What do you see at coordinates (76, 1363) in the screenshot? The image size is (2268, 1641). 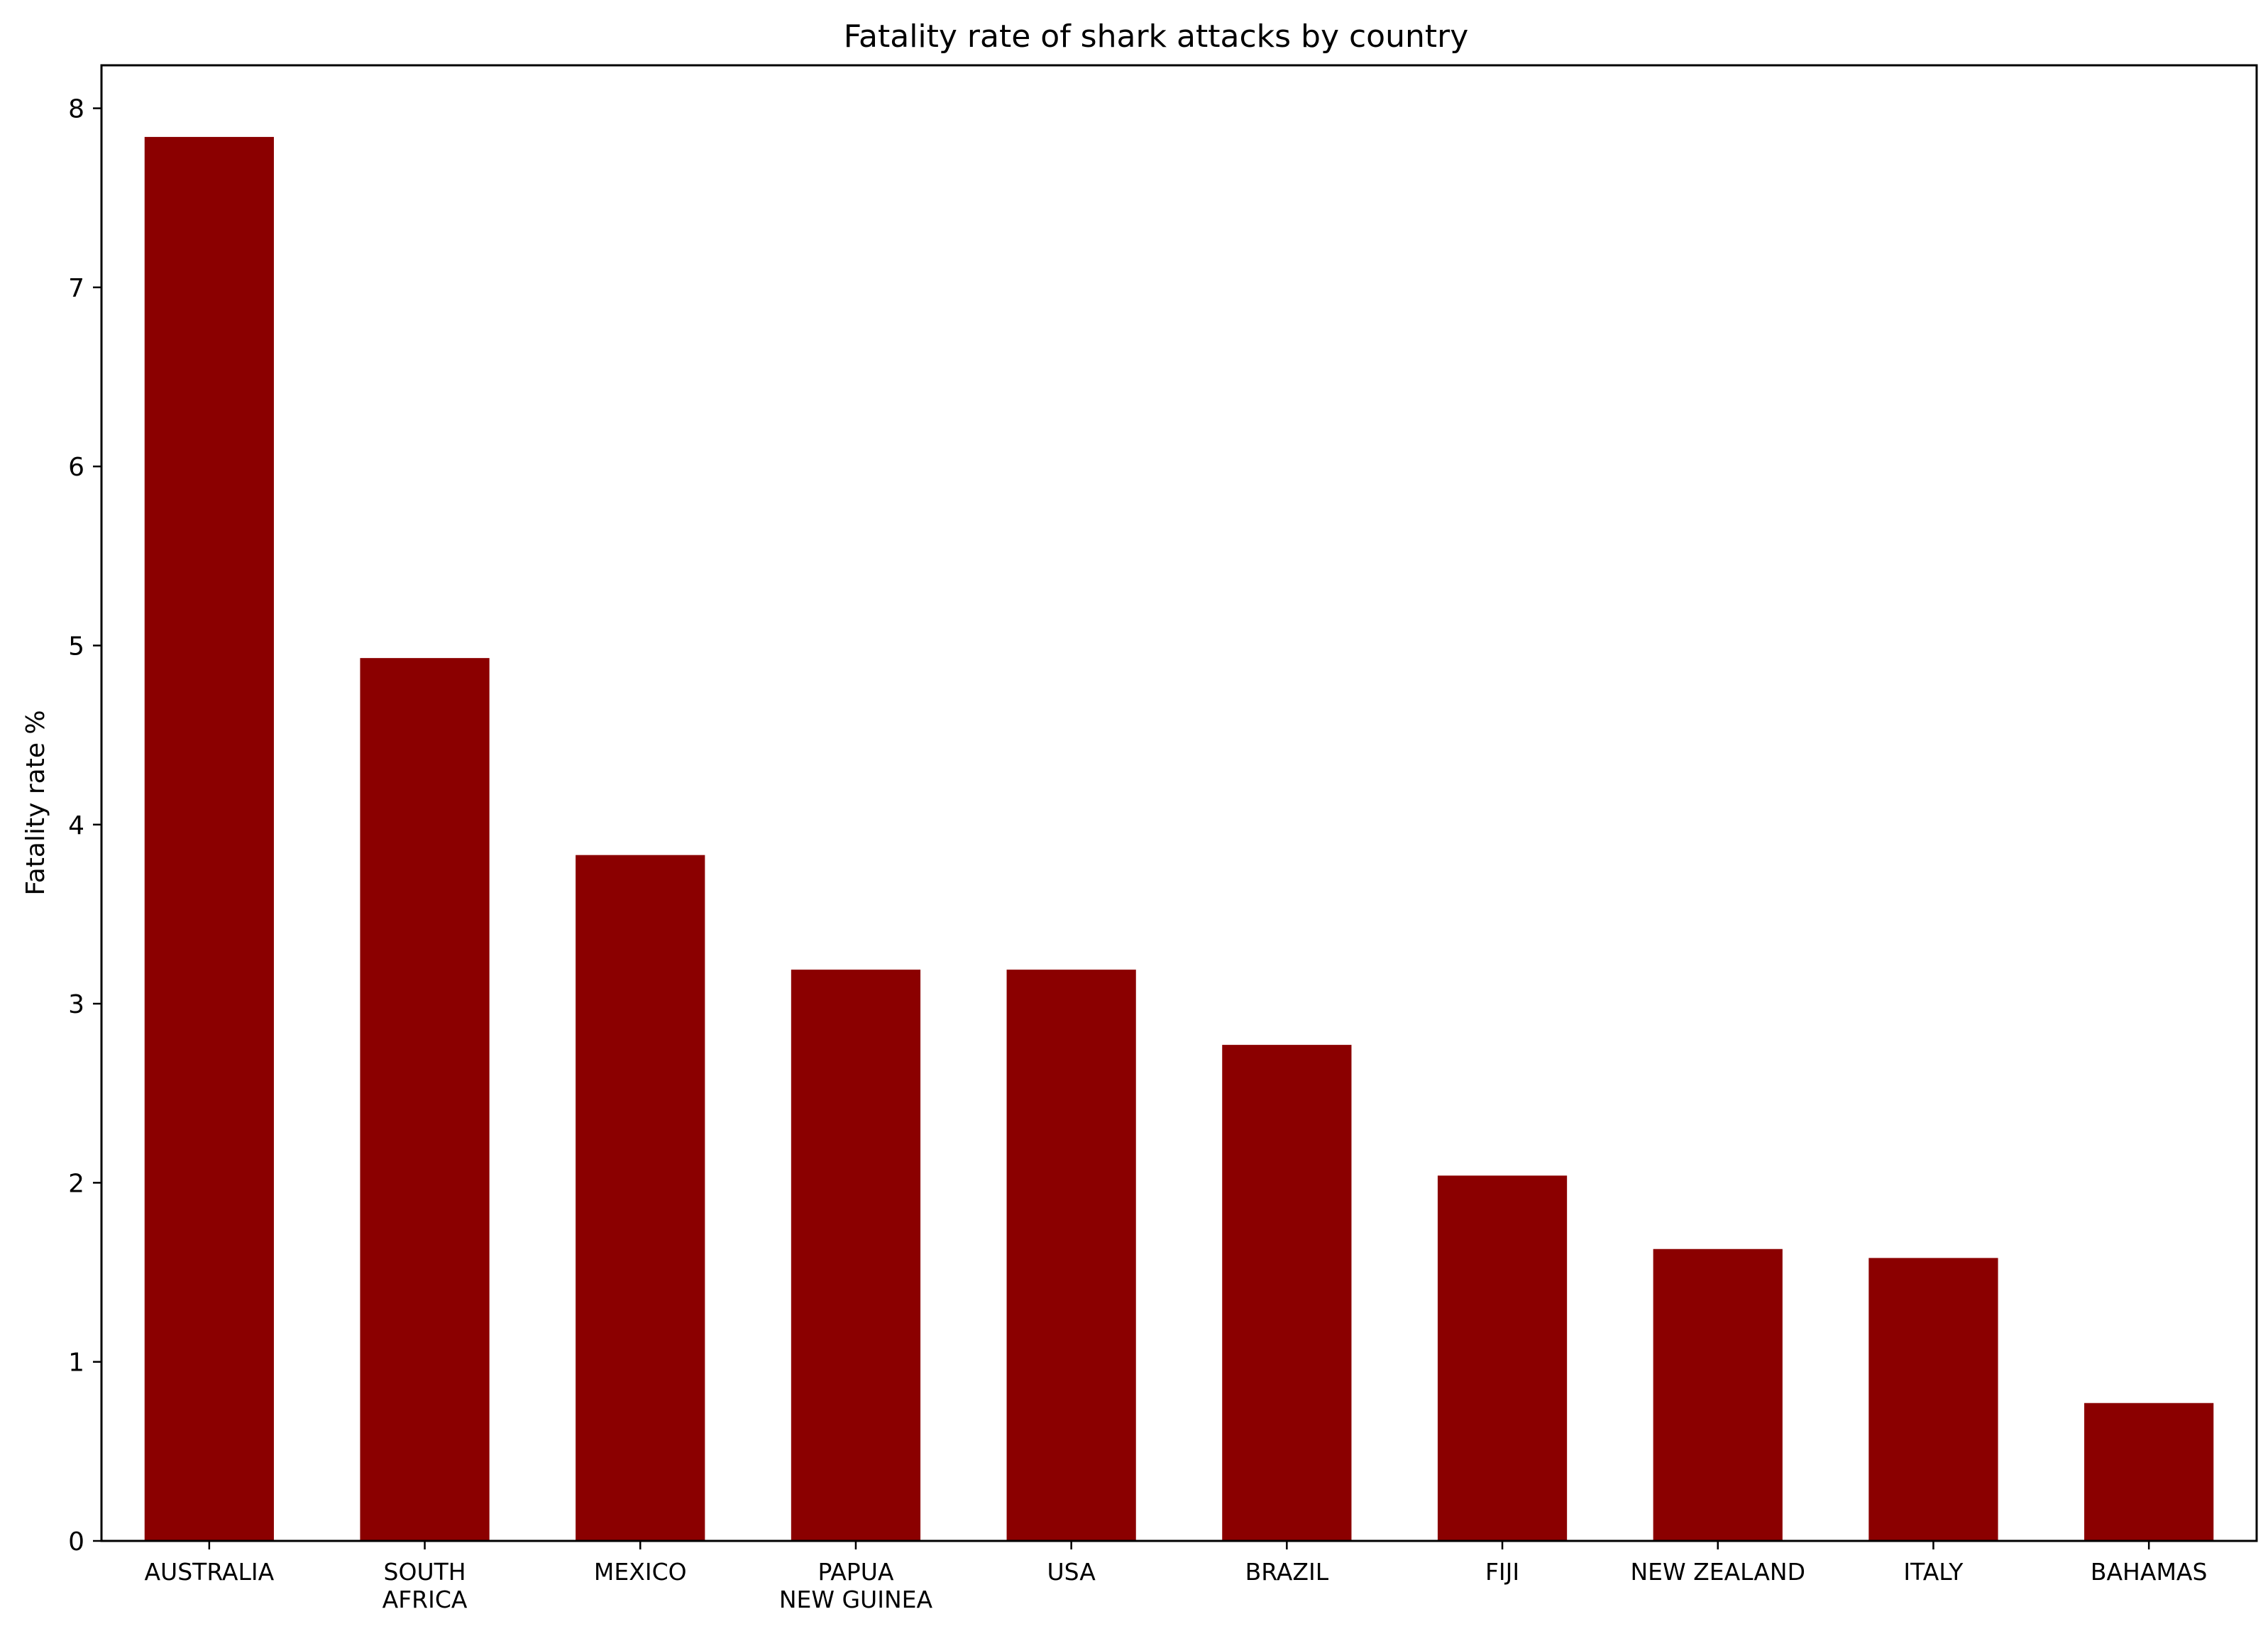 I see `y-tick-label: 1` at bounding box center [76, 1363].